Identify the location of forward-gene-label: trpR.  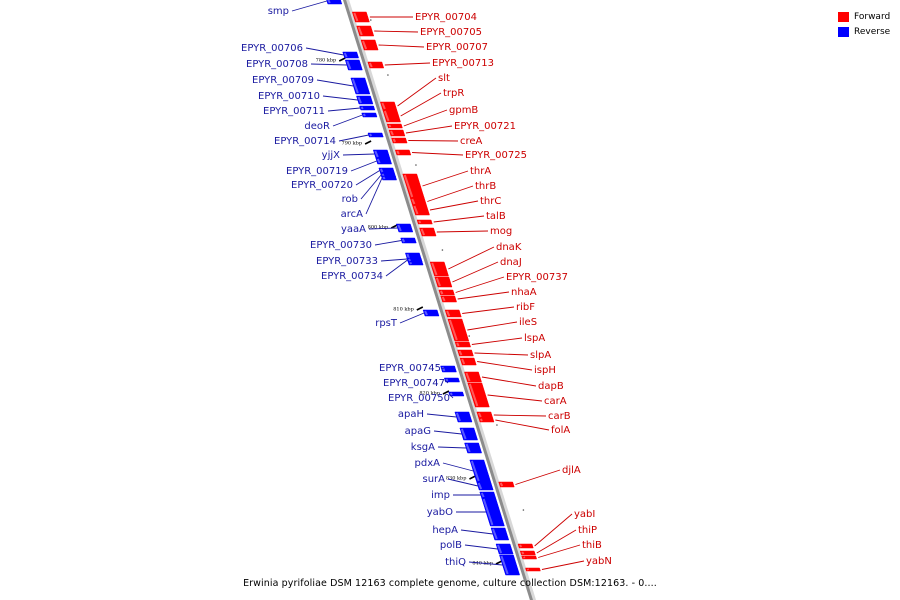
(453, 93).